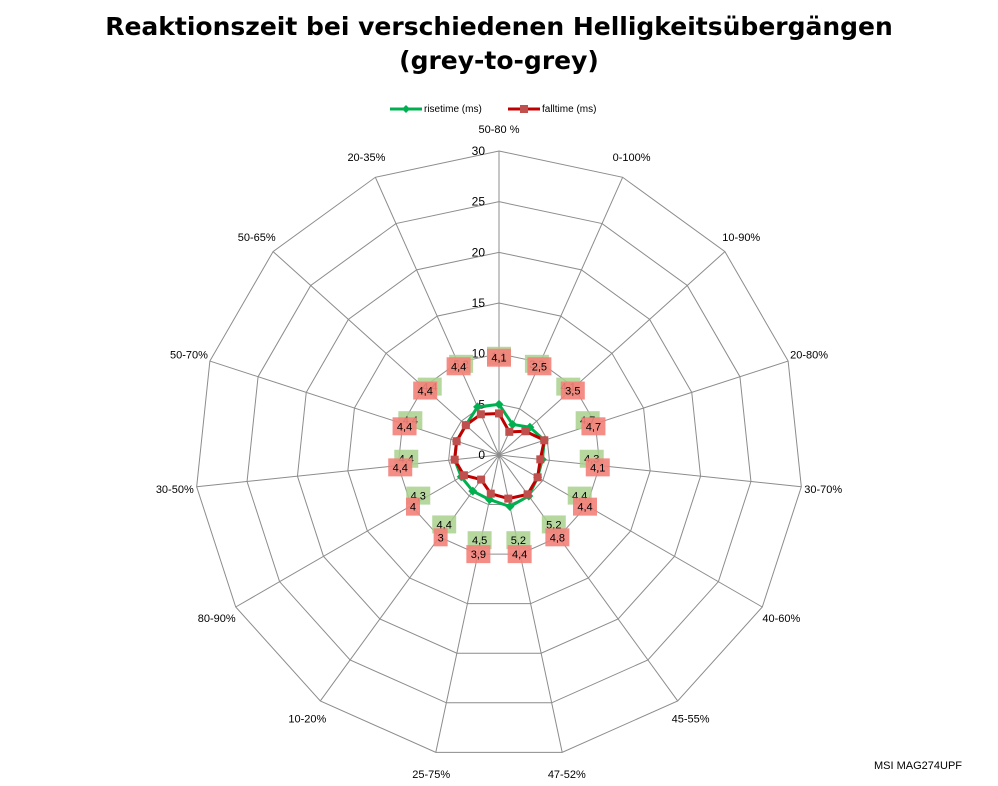  What do you see at coordinates (781, 619) in the screenshot?
I see `category-label-5: 40-60%` at bounding box center [781, 619].